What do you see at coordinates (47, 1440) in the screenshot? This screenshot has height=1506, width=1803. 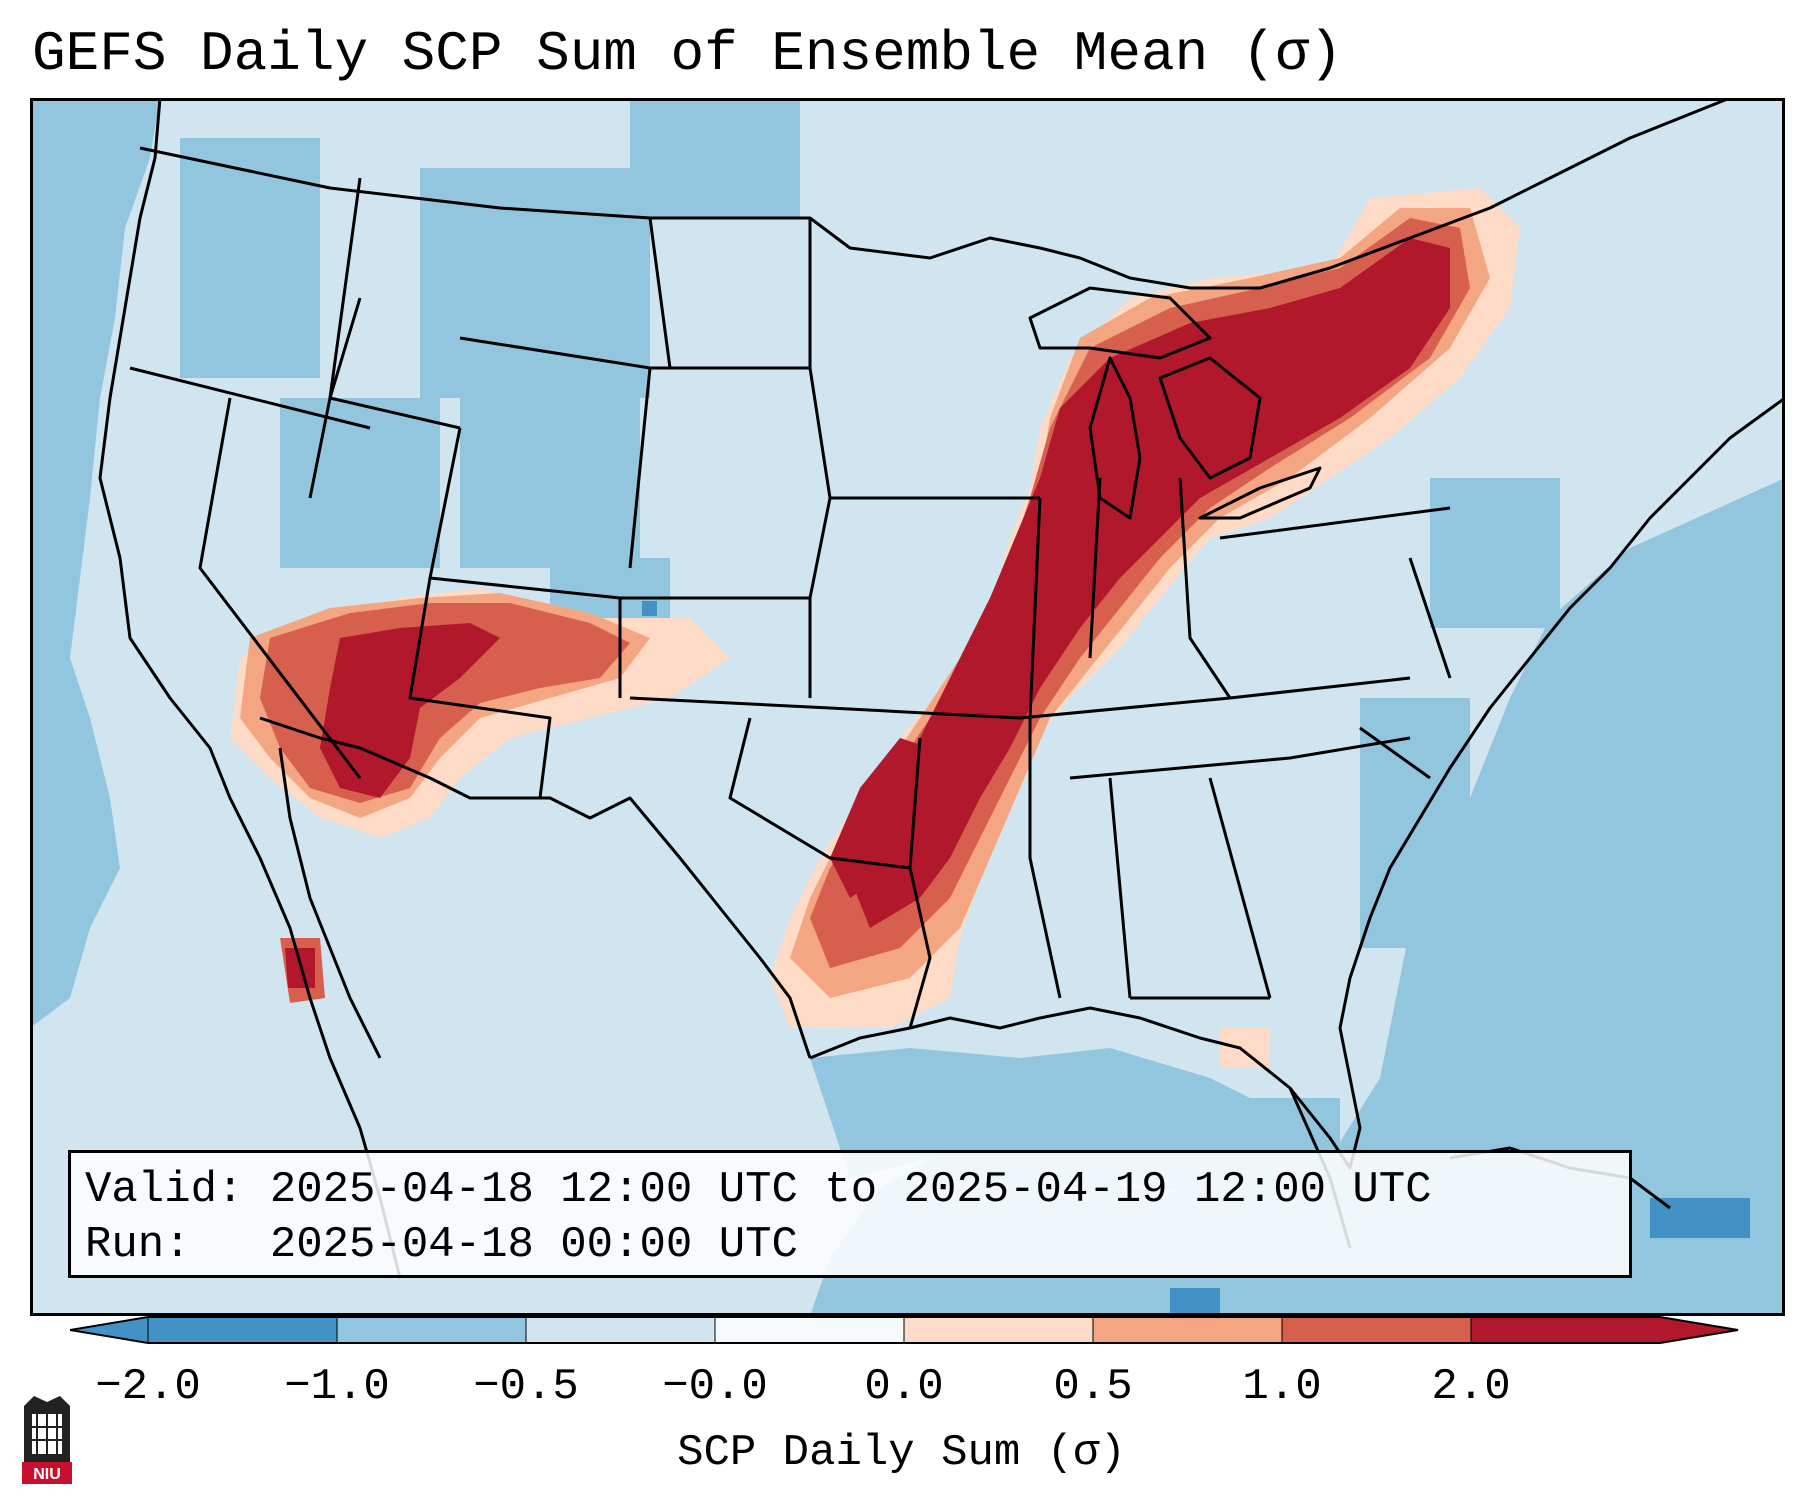 I see `niu-logo: NIU` at bounding box center [47, 1440].